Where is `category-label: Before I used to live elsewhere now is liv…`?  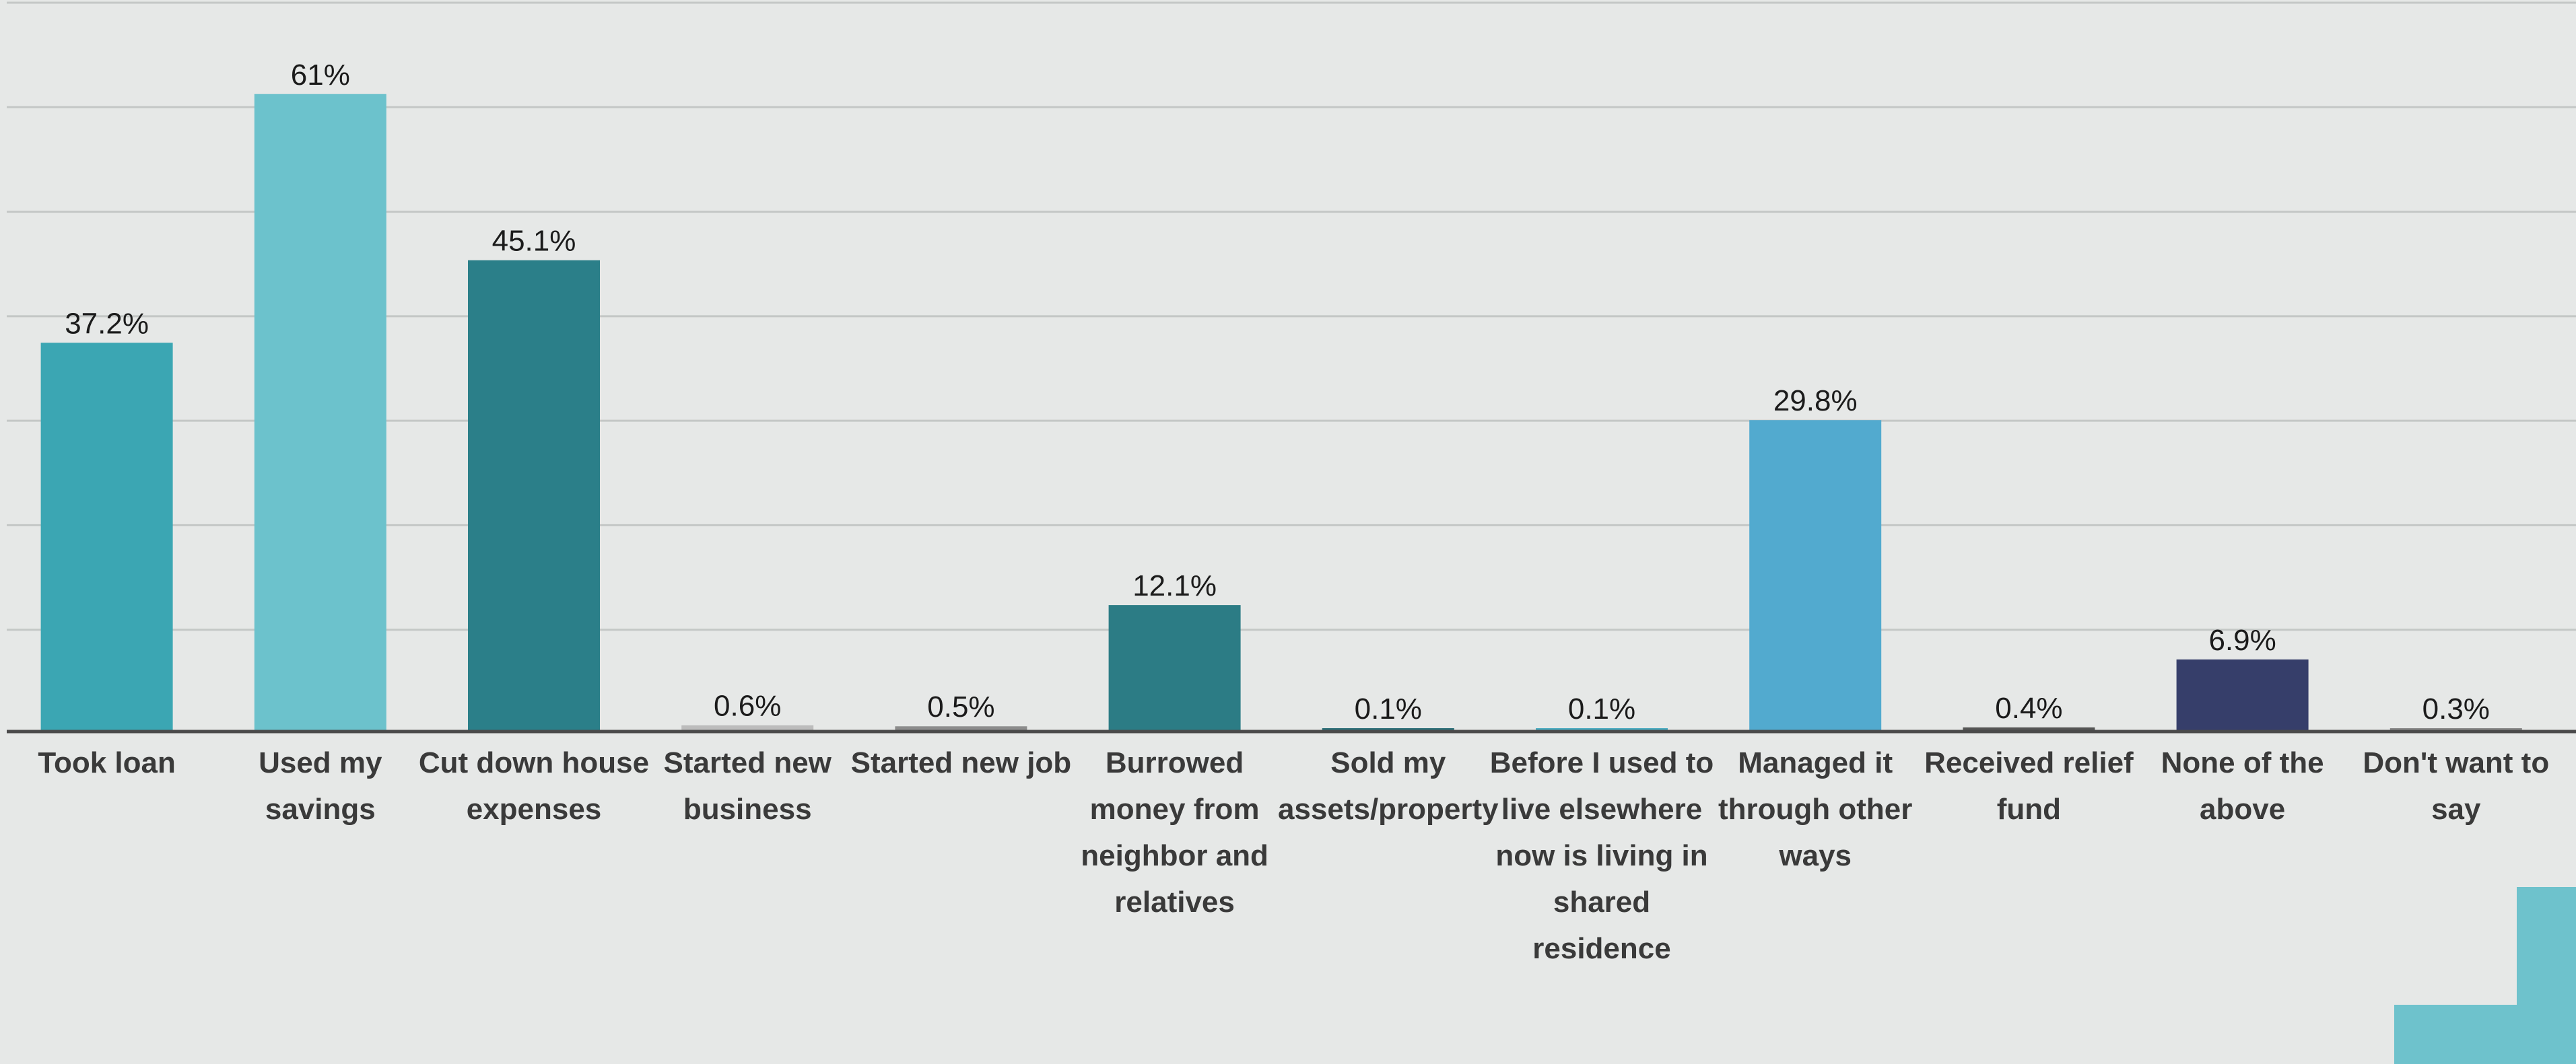
category-label: Before I used to live elsewhere now is liv… is located at coordinates (1602, 855).